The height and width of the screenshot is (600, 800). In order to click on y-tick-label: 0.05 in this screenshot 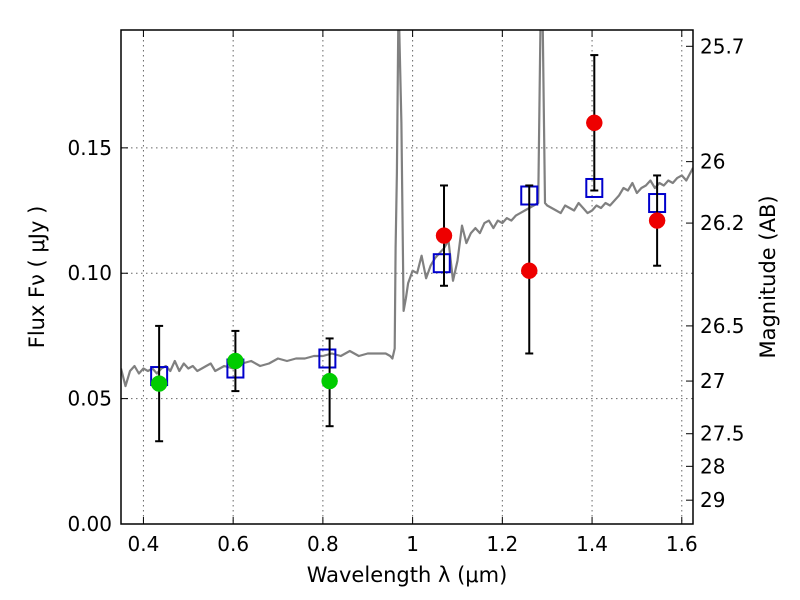, I will do `click(89, 399)`.